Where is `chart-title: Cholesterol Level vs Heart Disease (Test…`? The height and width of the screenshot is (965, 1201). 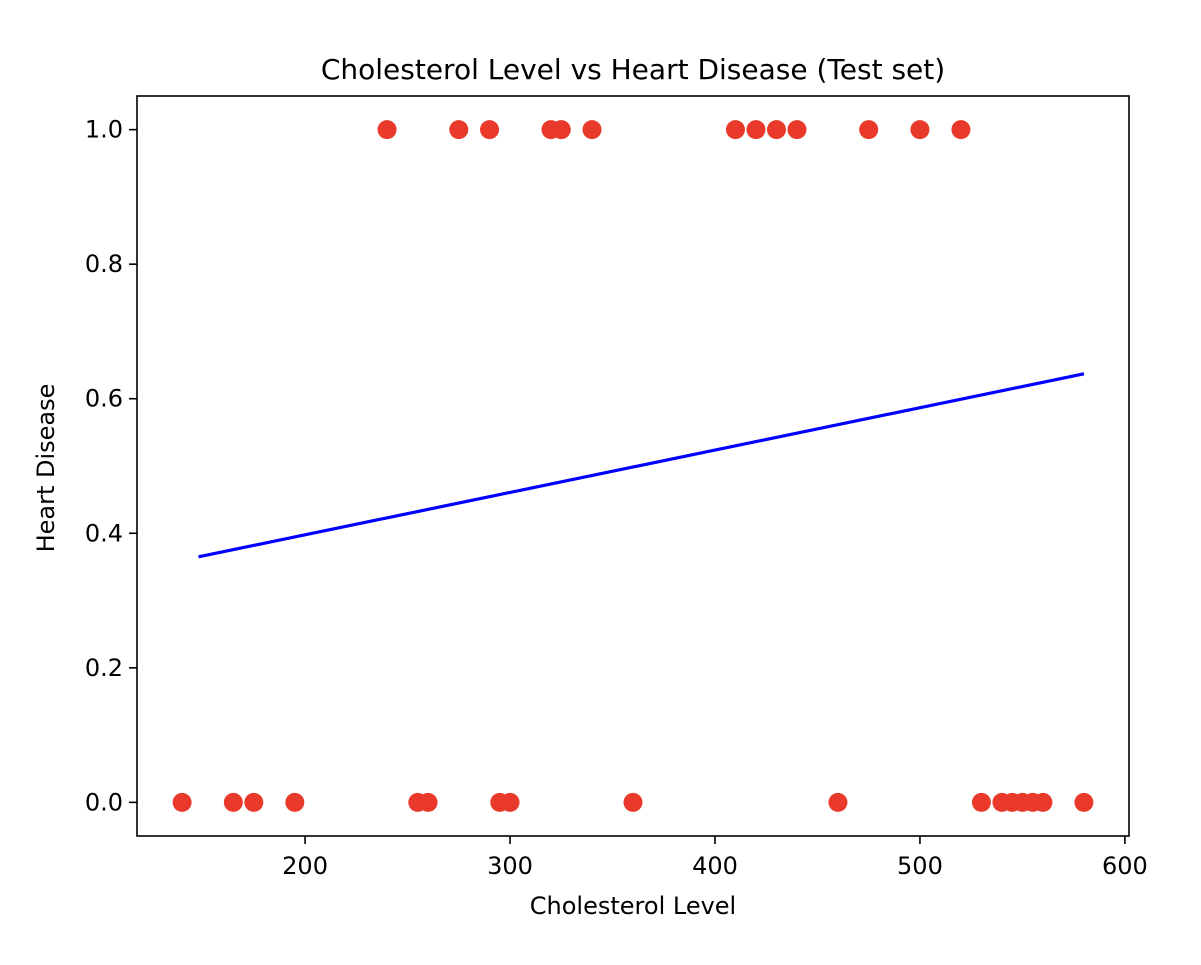 chart-title: Cholesterol Level vs Heart Disease (Test… is located at coordinates (633, 69).